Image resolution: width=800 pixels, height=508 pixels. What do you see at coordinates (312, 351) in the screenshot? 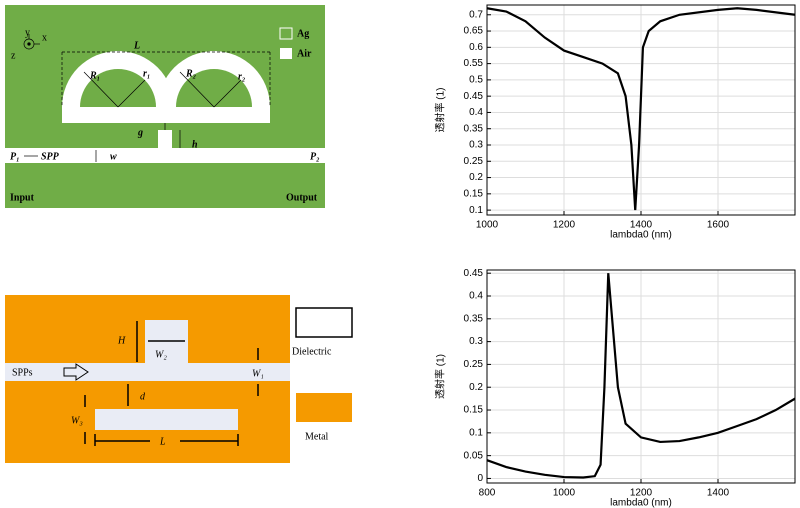
I see `legend-label: Dielectric` at bounding box center [312, 351].